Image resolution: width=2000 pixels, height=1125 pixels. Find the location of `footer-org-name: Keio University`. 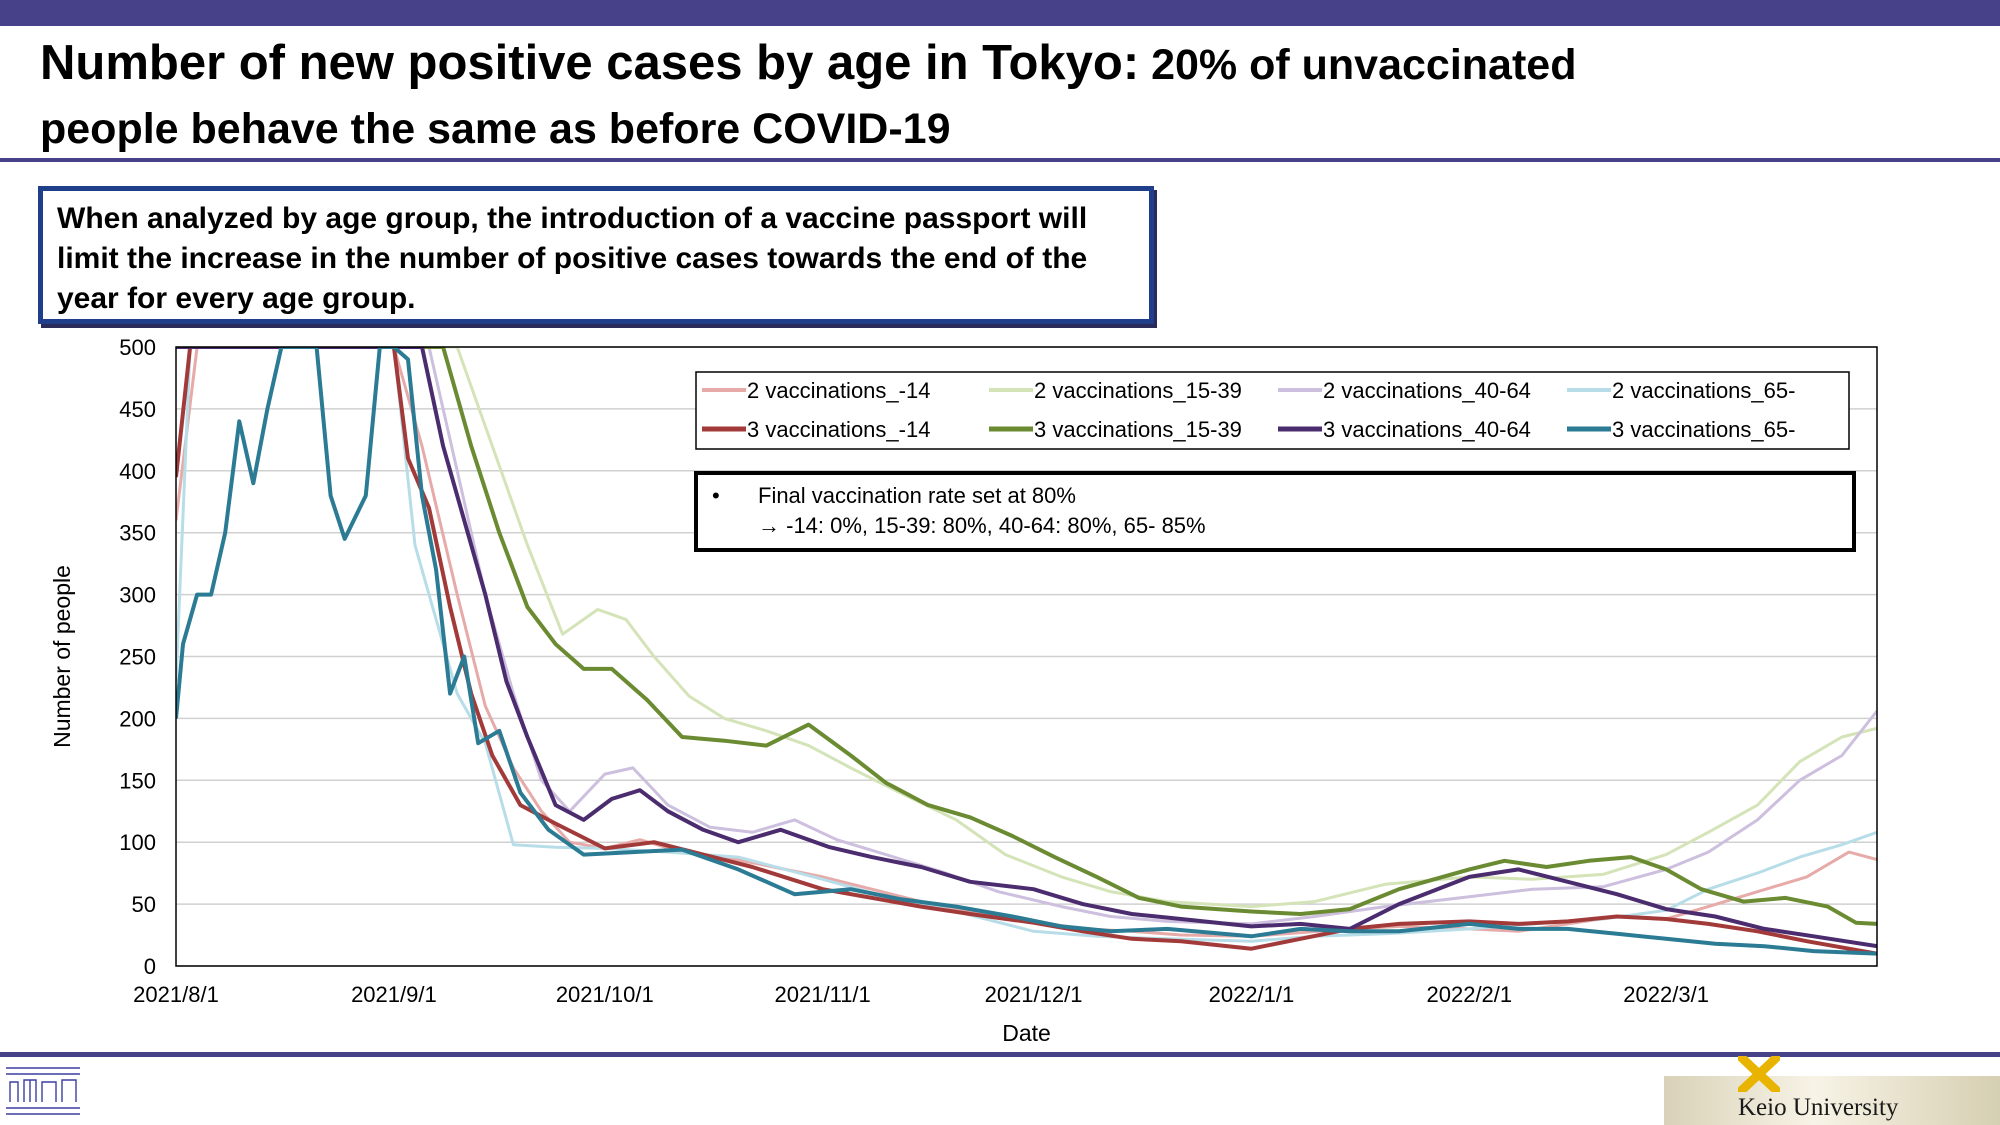

footer-org-name: Keio University is located at coordinates (1818, 1107).